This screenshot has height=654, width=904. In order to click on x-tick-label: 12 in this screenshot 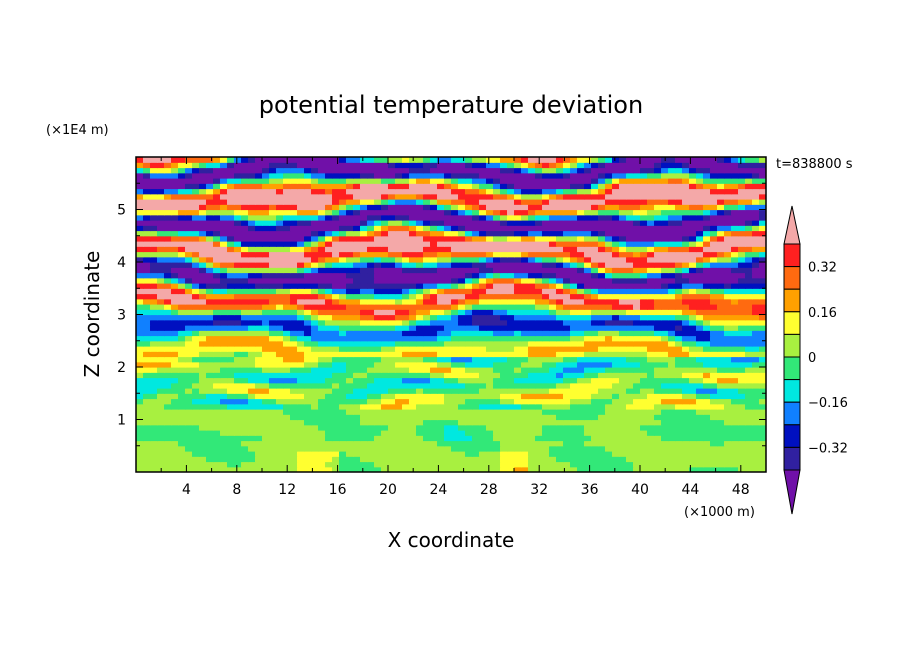, I will do `click(287, 490)`.